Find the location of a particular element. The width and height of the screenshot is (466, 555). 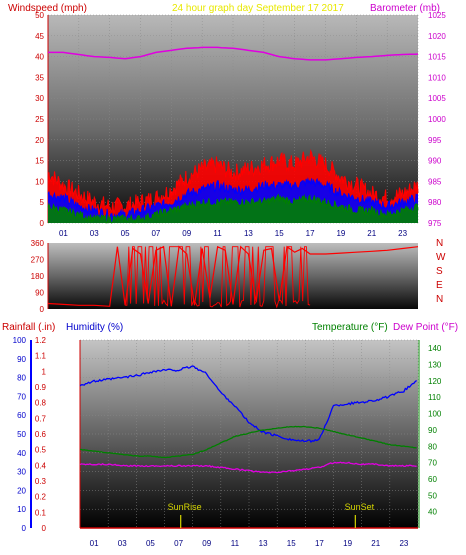

rain-tick-label: 1 is located at coordinates (44, 371).